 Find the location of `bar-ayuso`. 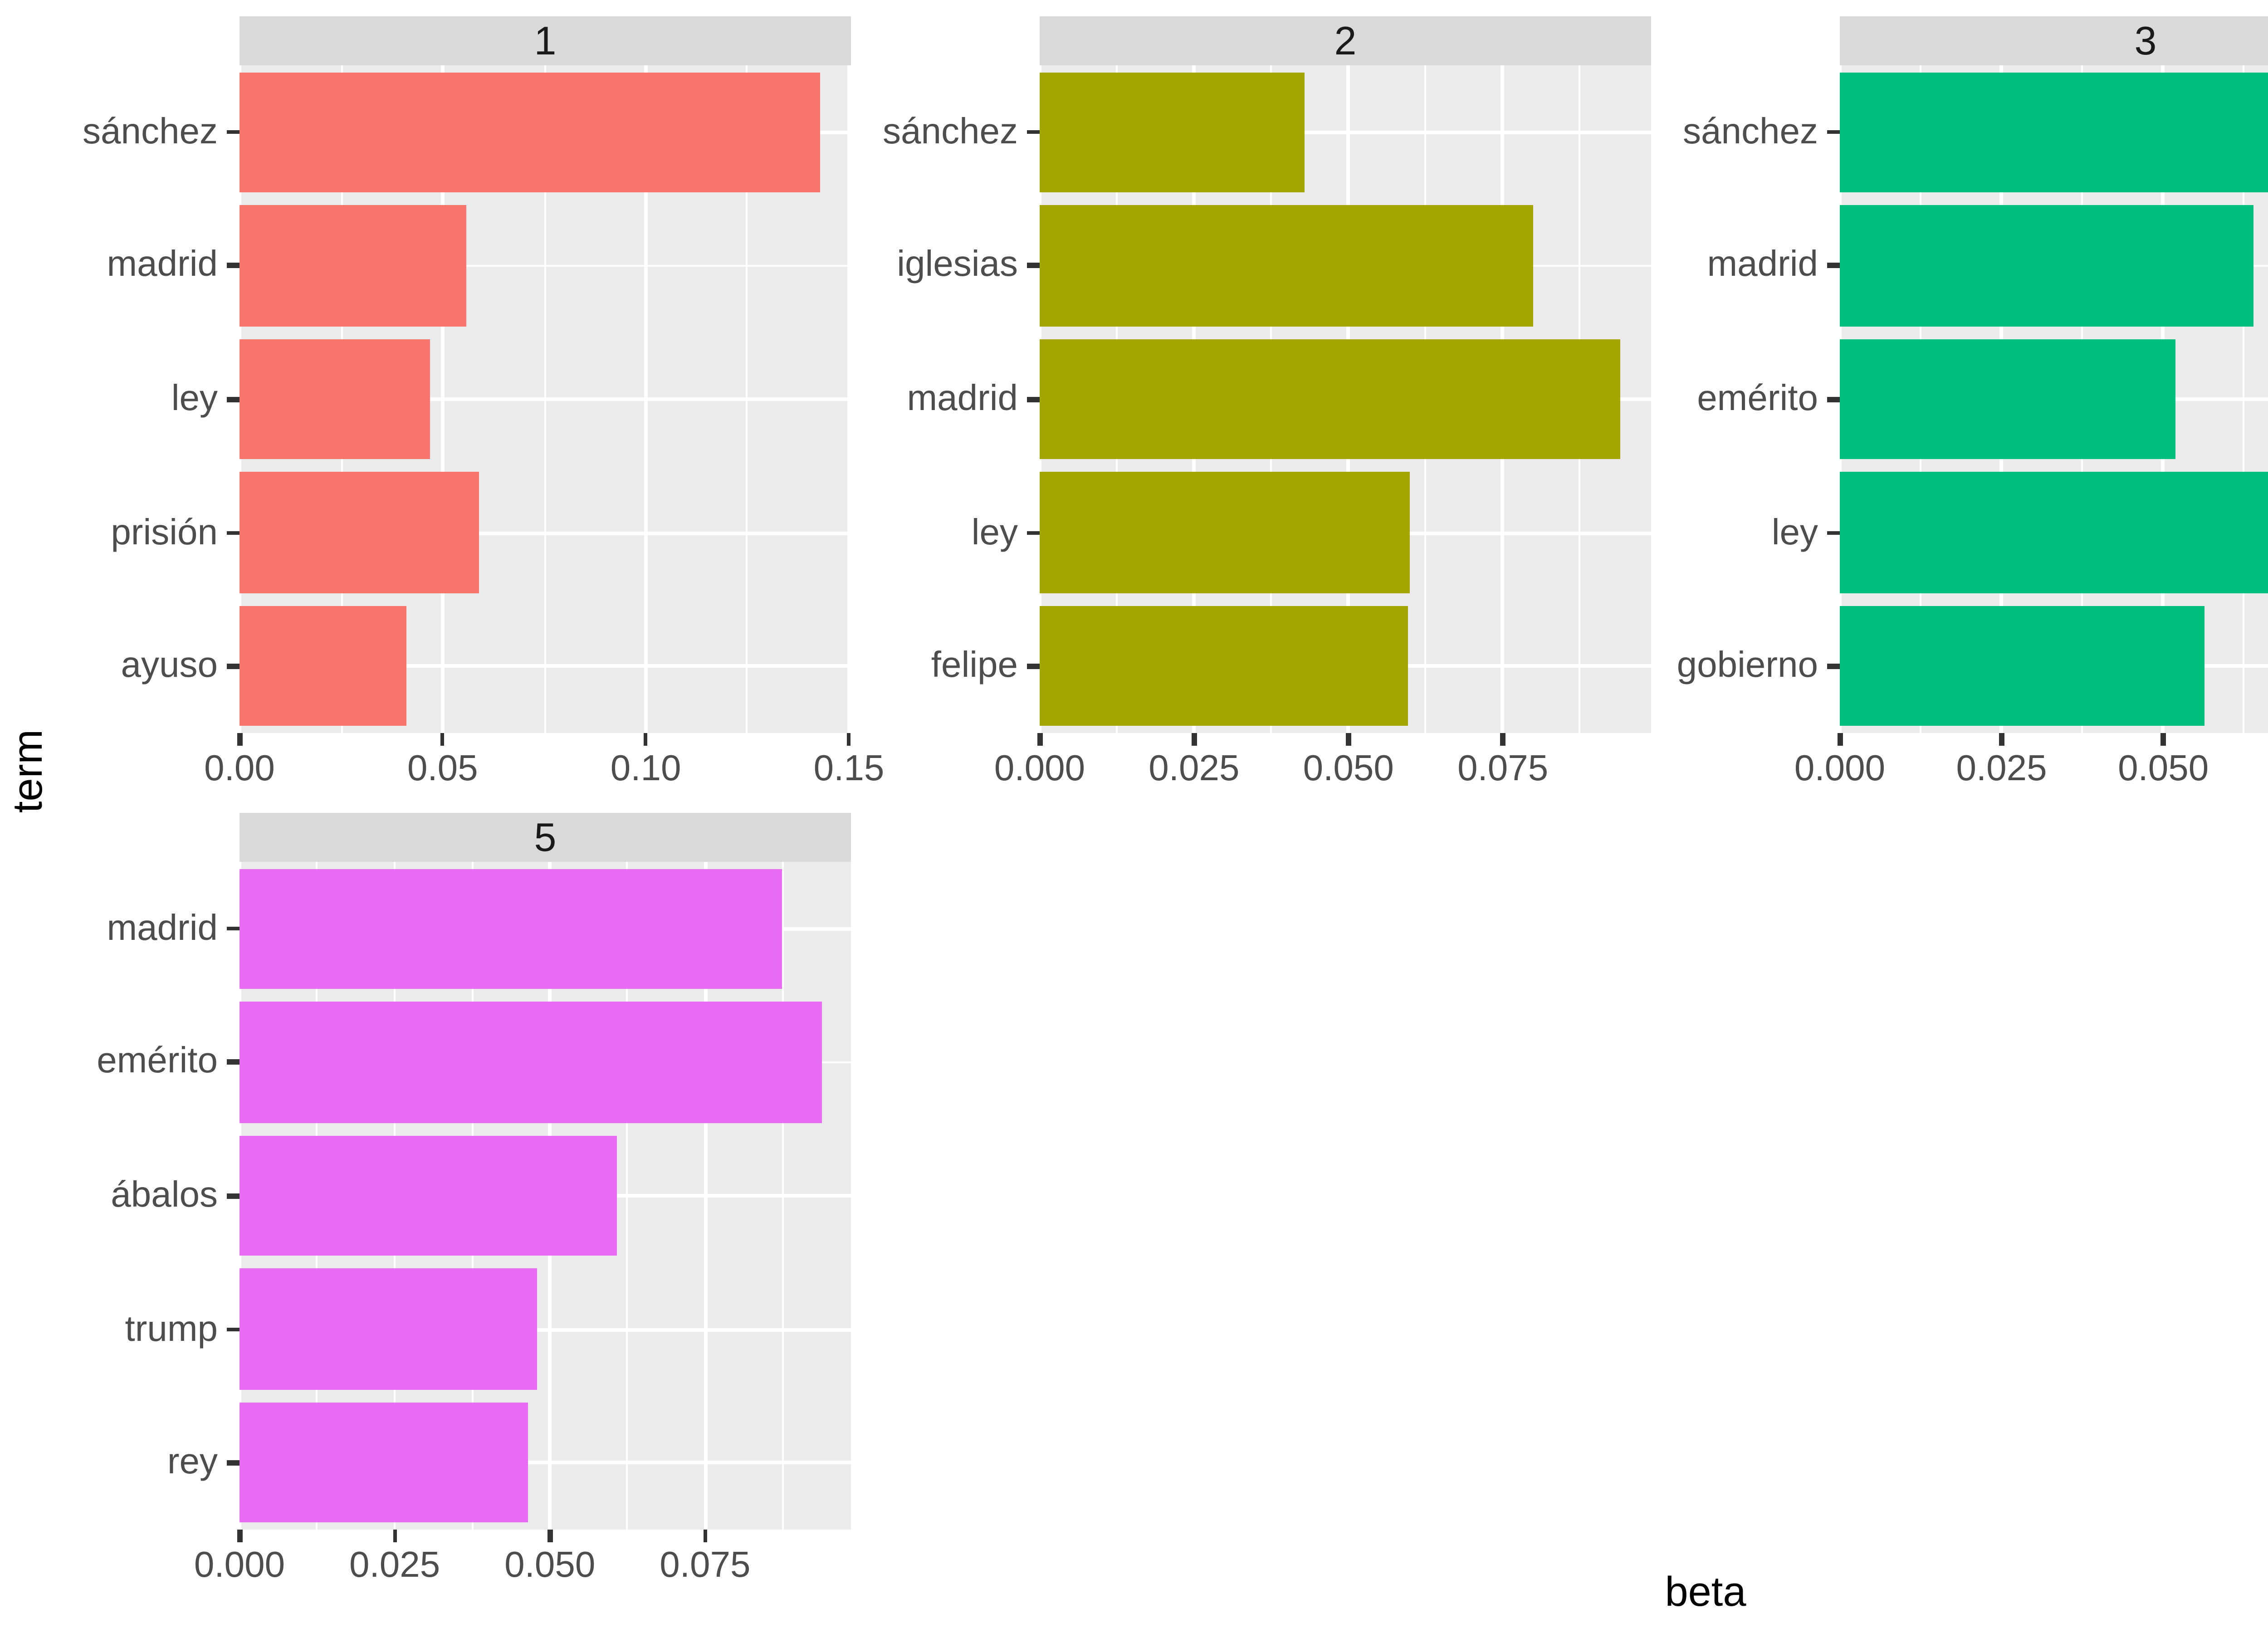

bar-ayuso is located at coordinates (323, 666).